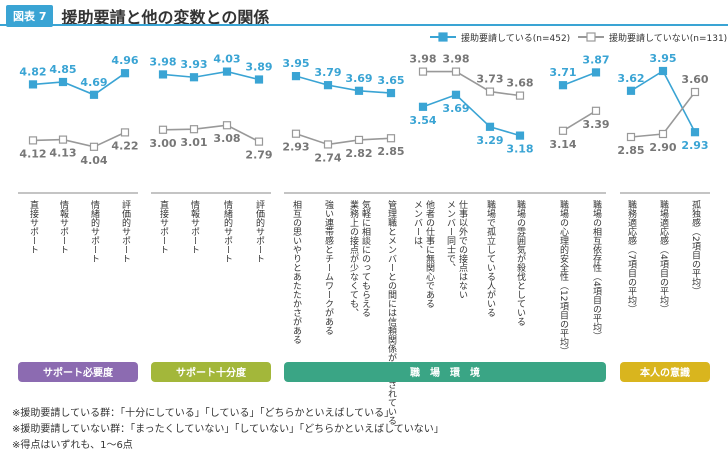  What do you see at coordinates (489, 79) in the screenshot?
I see `data-label: 3.73` at bounding box center [489, 79].